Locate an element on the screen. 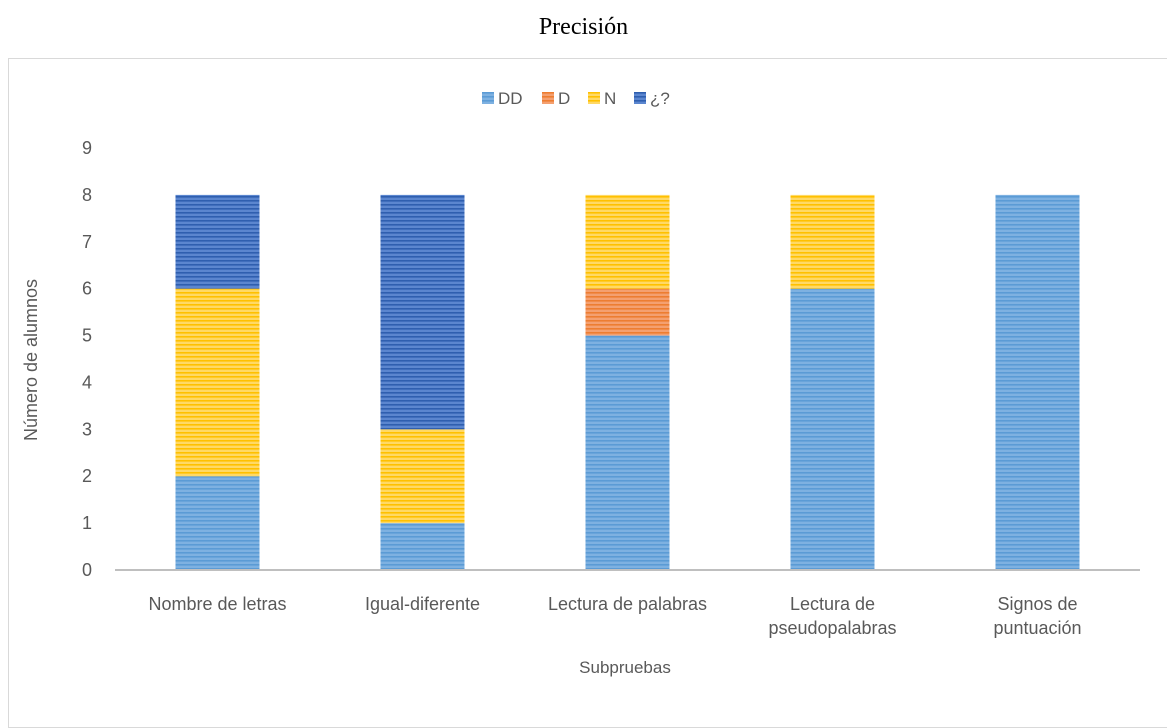 This screenshot has width=1167, height=728. legend-label: DD is located at coordinates (510, 98).